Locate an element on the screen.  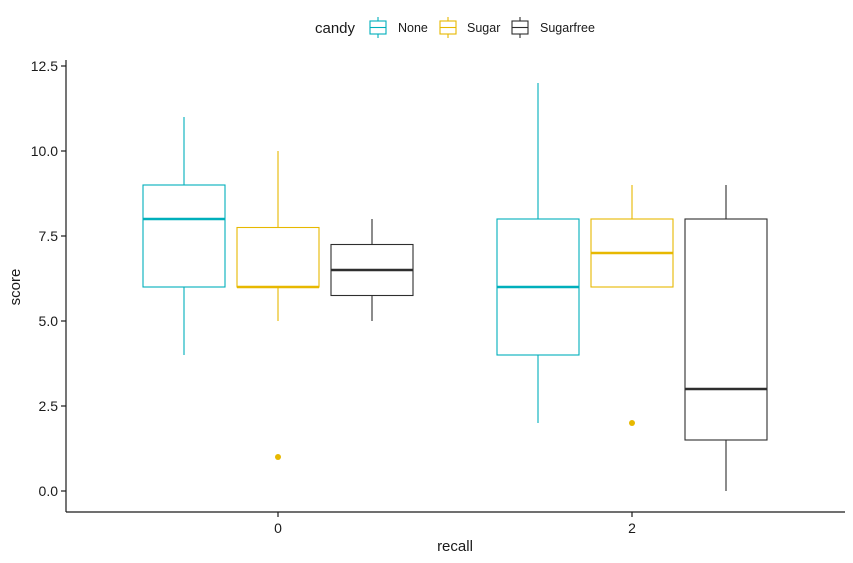
legend-key-sugarfree is located at coordinates (520, 27).